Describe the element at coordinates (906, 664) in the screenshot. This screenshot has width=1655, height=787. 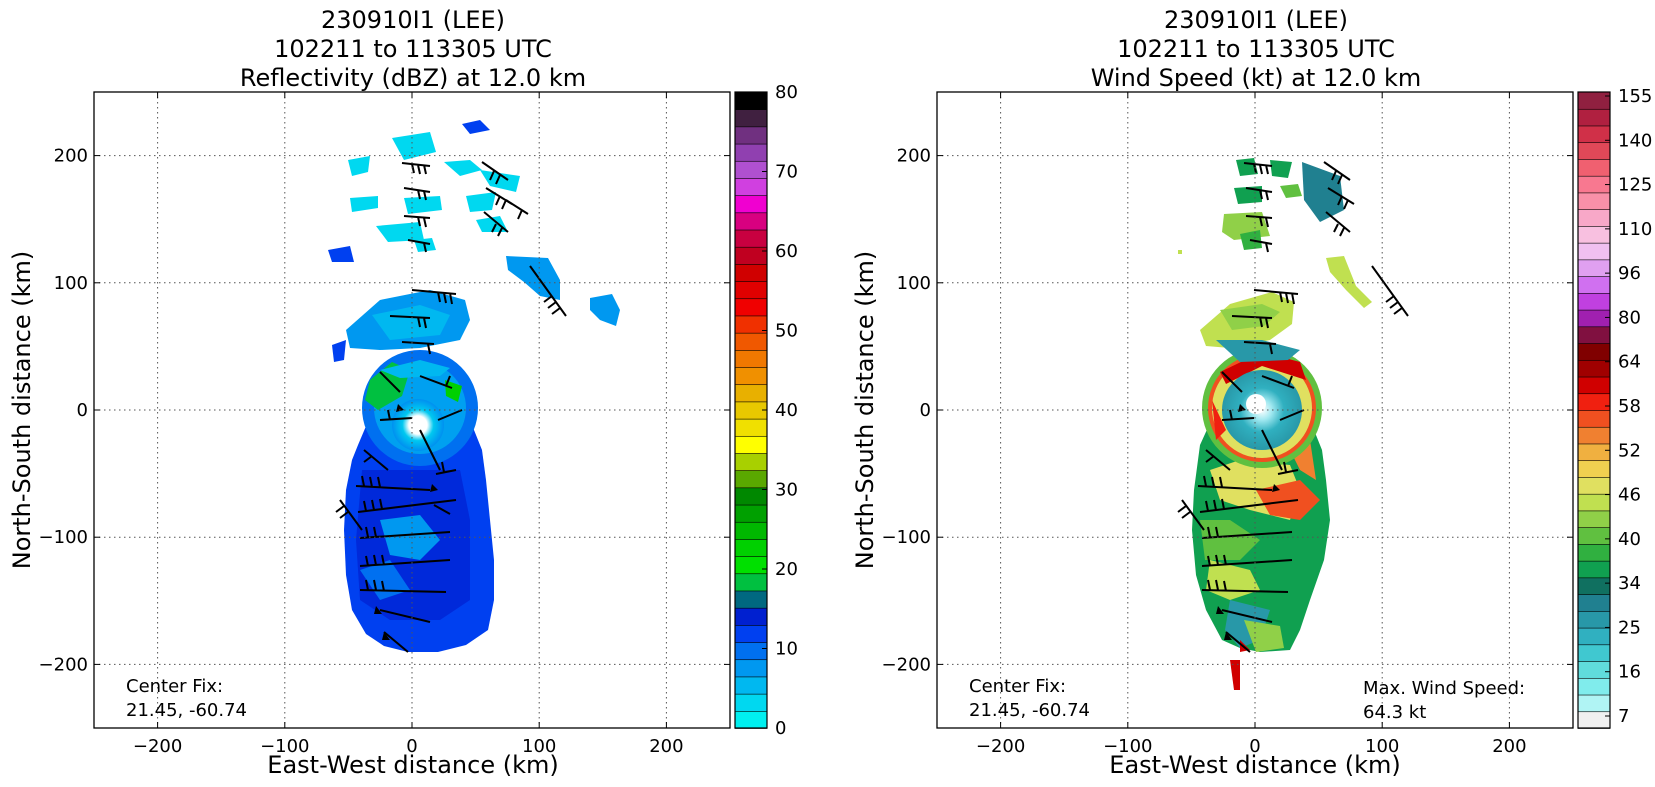
I see `y-tick-label: −200` at that location.